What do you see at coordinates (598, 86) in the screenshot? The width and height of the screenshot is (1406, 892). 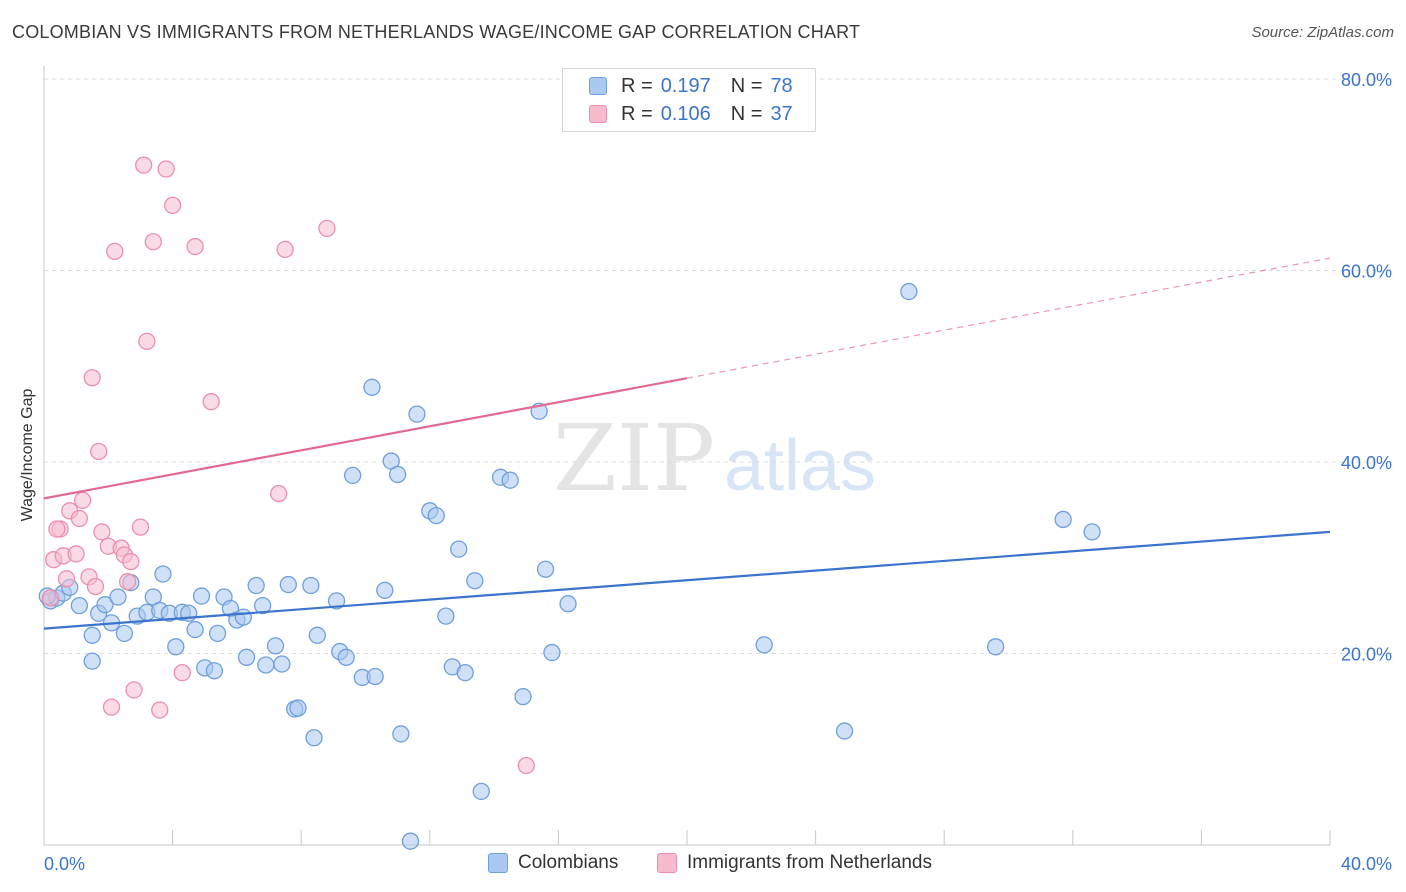 I see `legend-swatch-blue` at bounding box center [598, 86].